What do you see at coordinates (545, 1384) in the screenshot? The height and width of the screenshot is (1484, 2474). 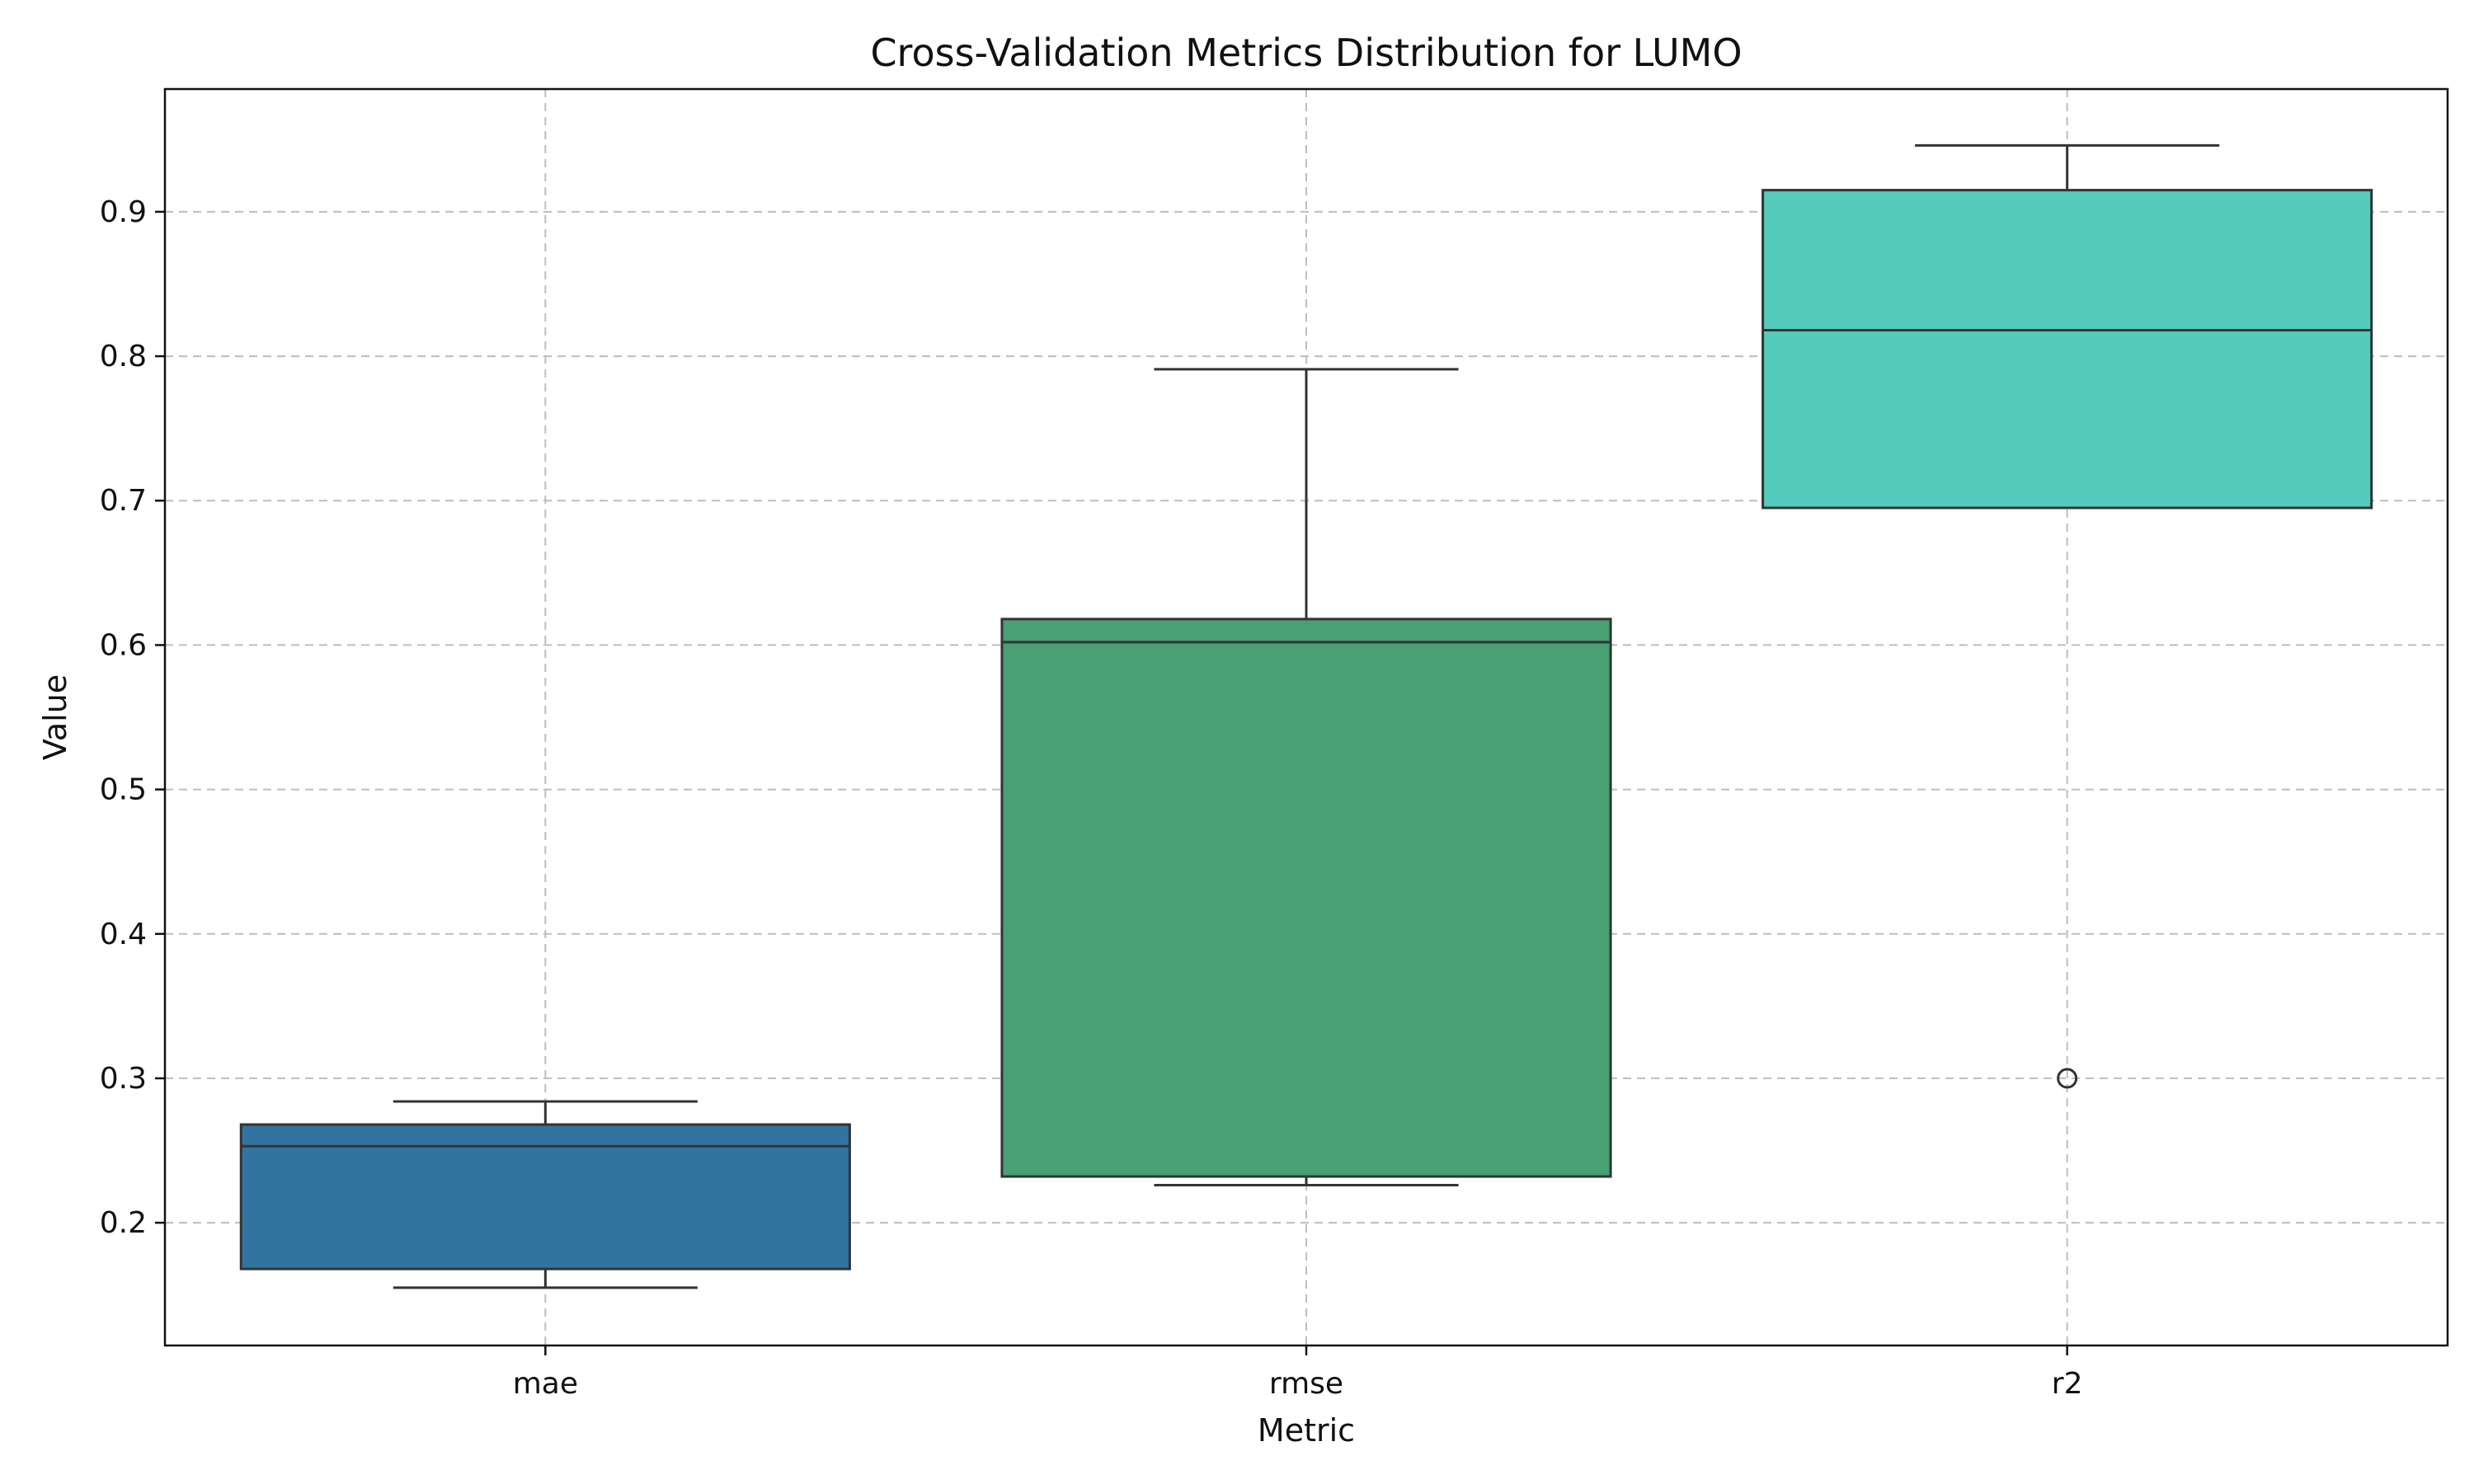 I see `x-tick-label-mae: mae` at bounding box center [545, 1384].